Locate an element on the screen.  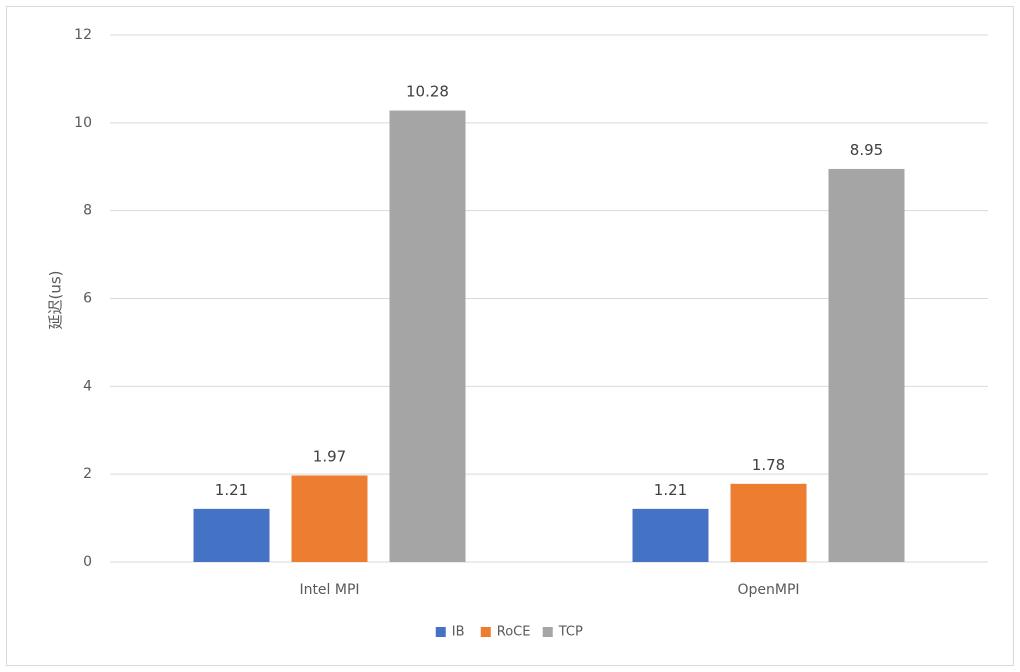
x-axis-categories: Intel MPI OpenMPI is located at coordinates (549, 590).